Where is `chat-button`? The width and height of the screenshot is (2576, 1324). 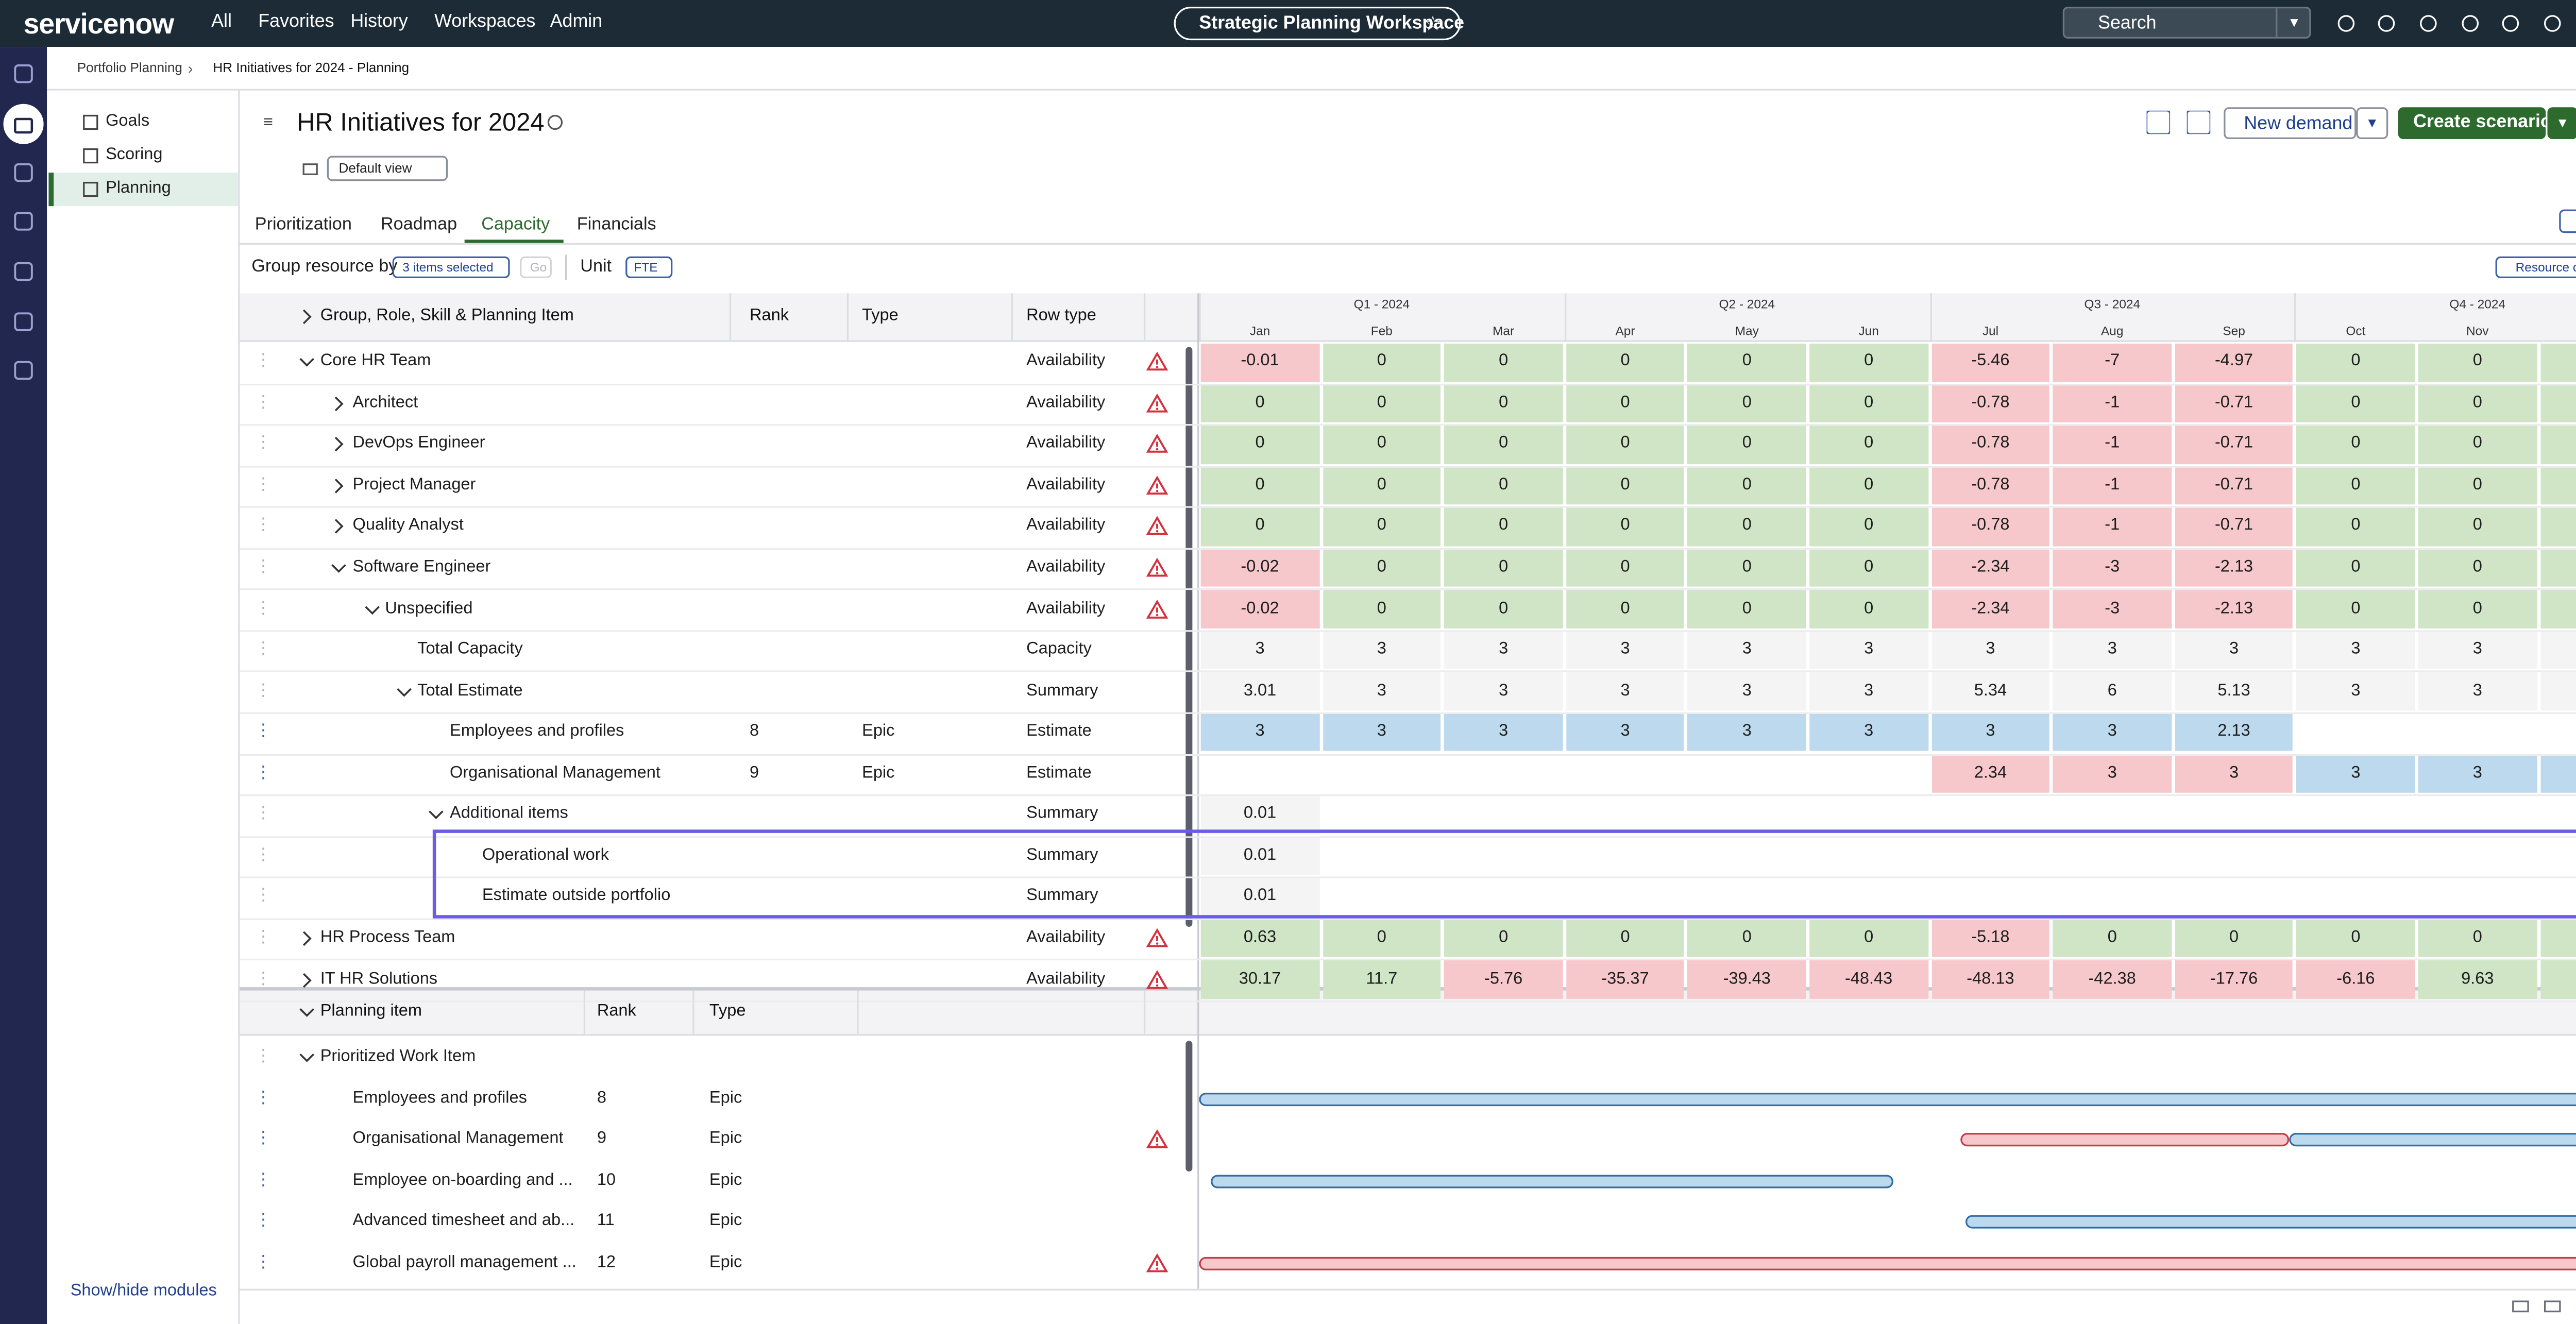
chat-button is located at coordinates (2158, 122).